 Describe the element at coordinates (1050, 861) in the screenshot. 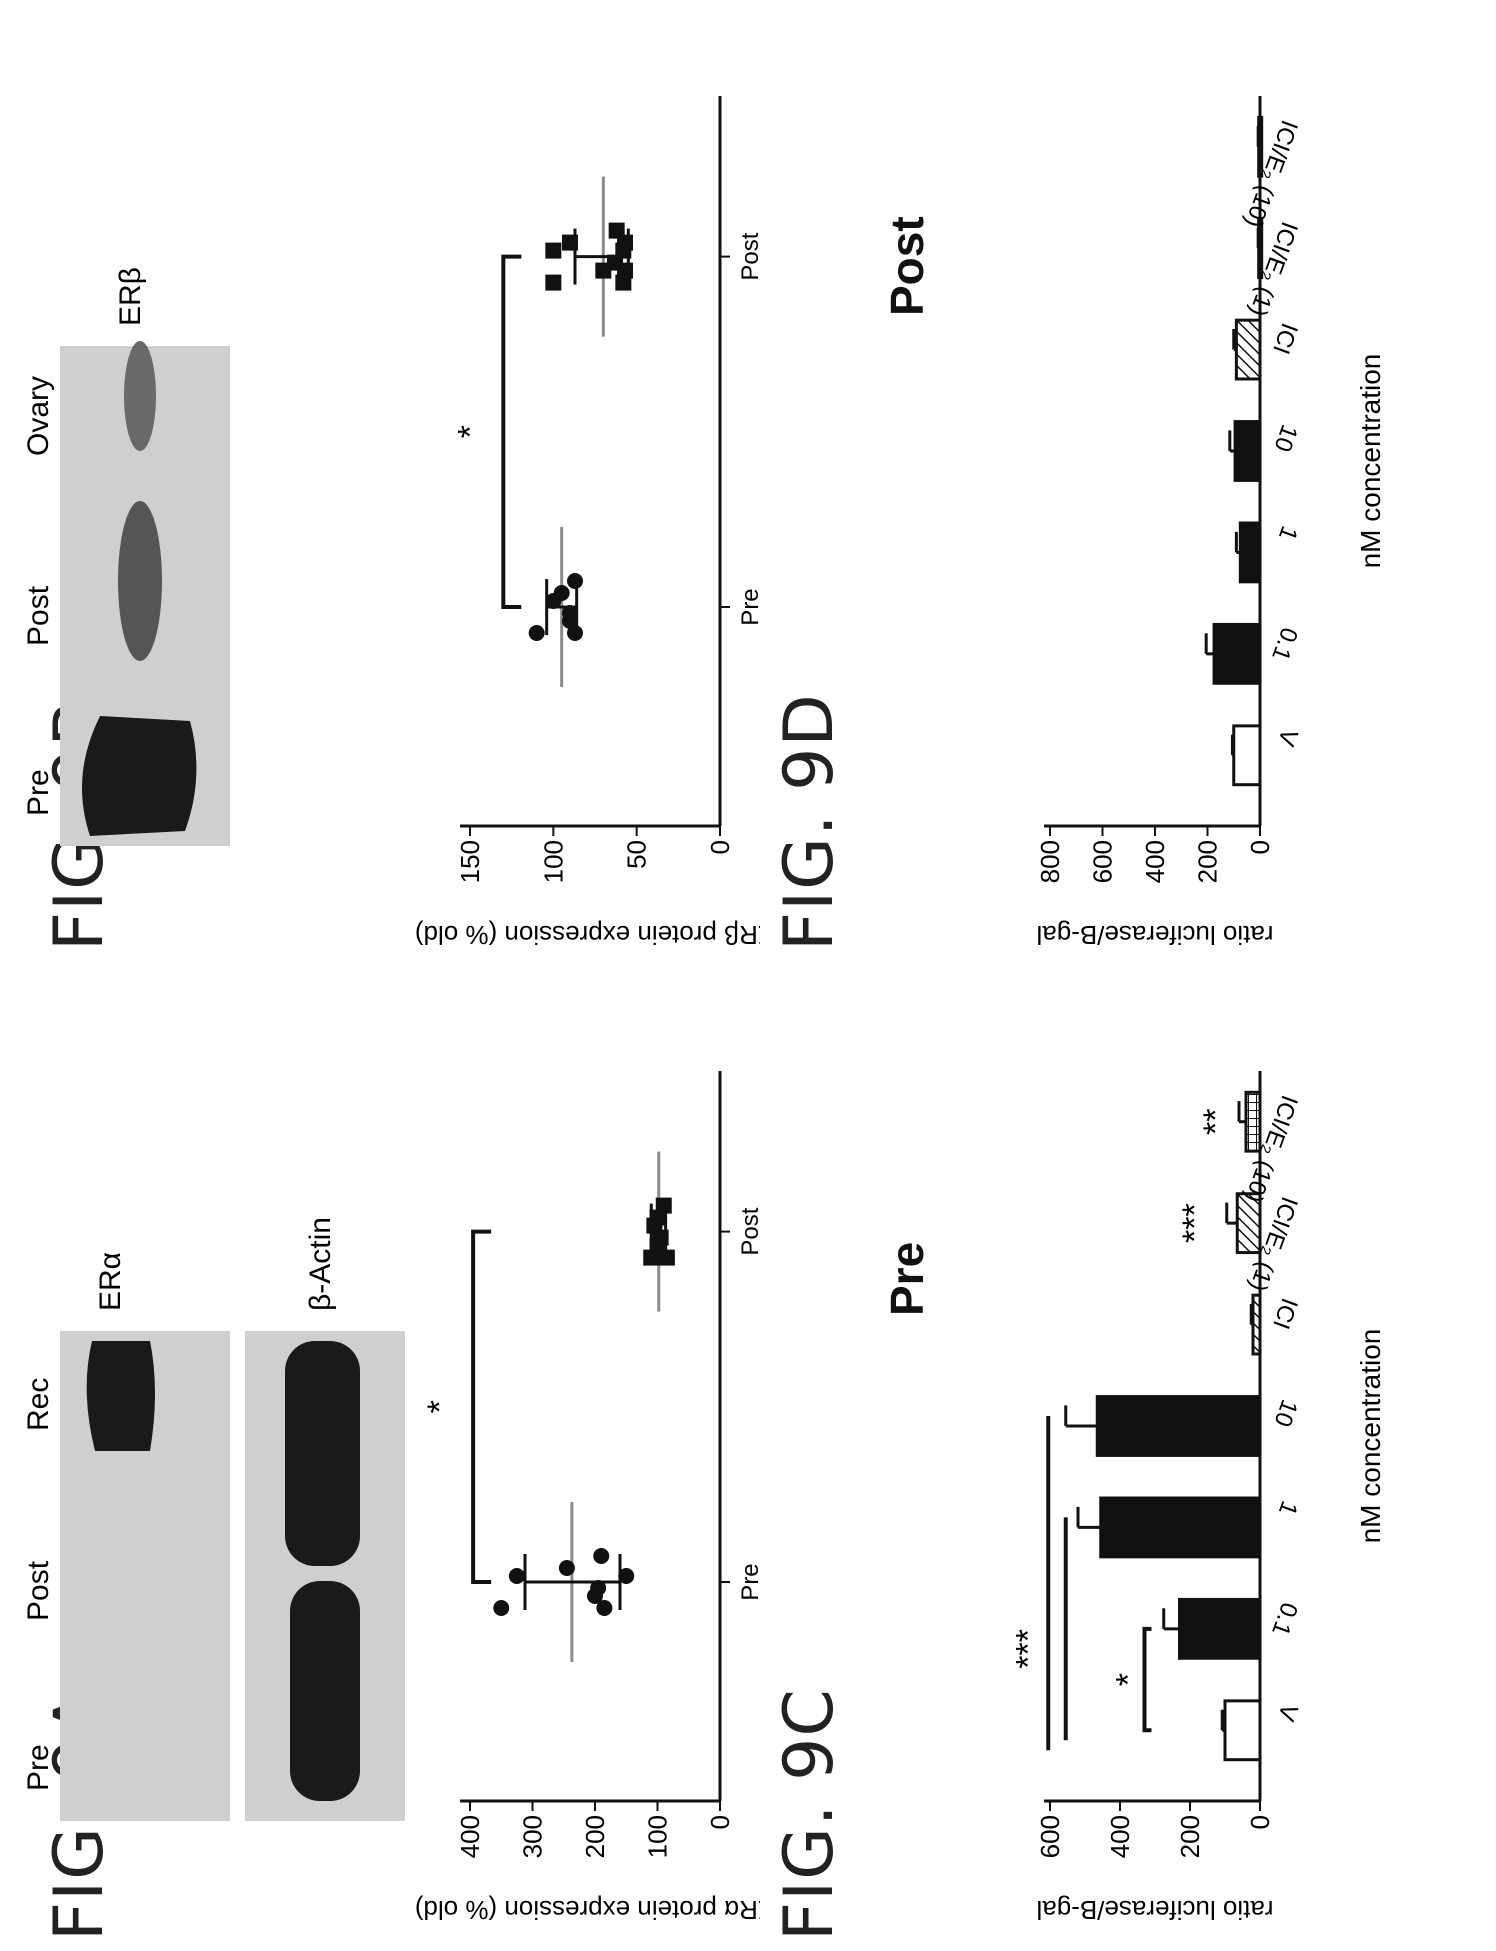

I see `y-tick-label: 800` at that location.